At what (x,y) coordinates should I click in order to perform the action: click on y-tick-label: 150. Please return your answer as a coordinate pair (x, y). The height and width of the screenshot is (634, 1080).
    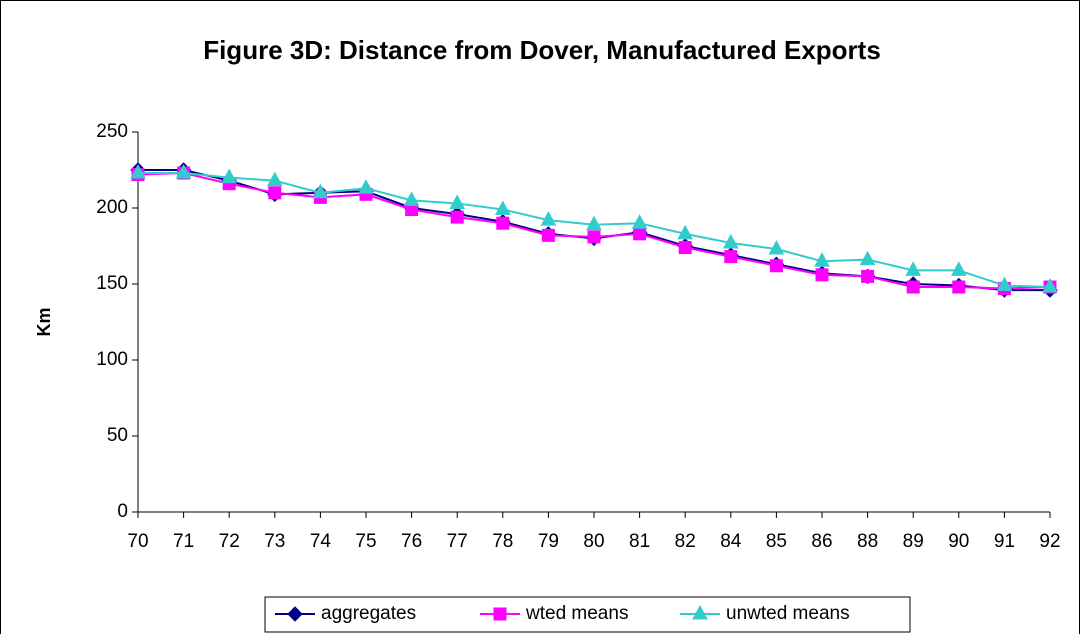
    Looking at the image, I should click on (112, 283).